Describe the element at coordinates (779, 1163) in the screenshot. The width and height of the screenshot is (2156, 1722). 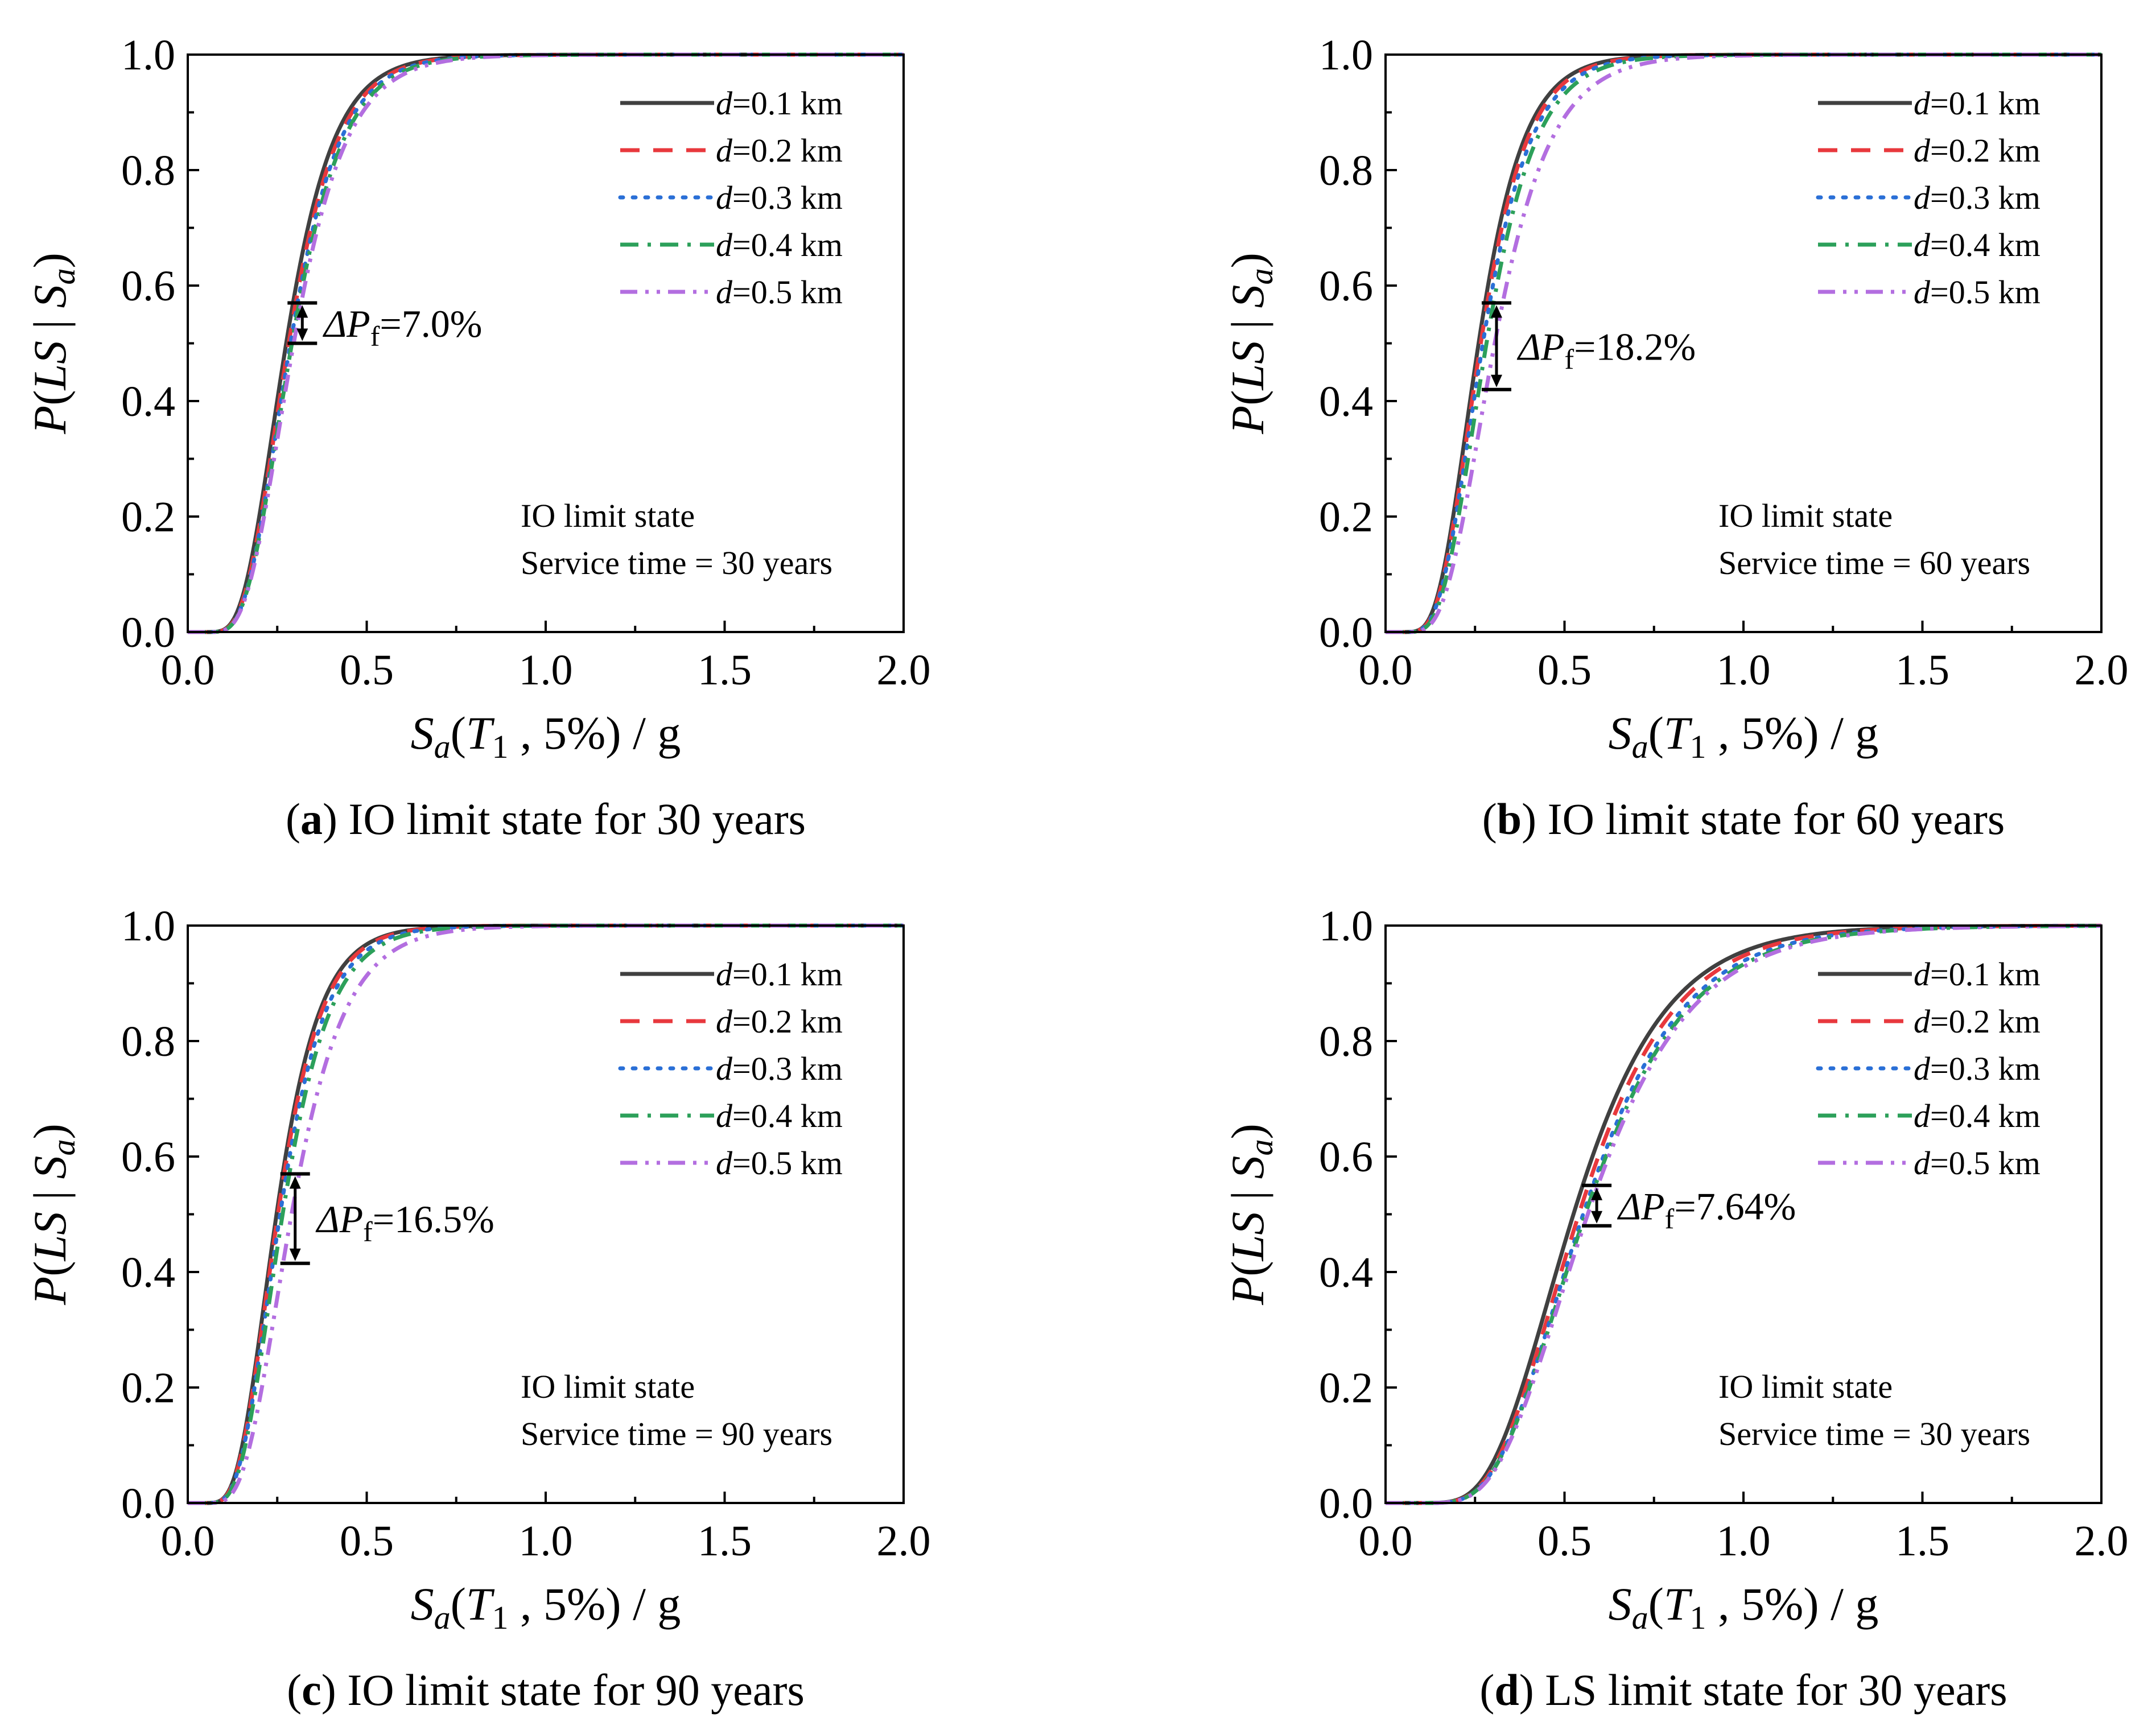
I see `legend-label-c-5: d=0.5 km` at that location.